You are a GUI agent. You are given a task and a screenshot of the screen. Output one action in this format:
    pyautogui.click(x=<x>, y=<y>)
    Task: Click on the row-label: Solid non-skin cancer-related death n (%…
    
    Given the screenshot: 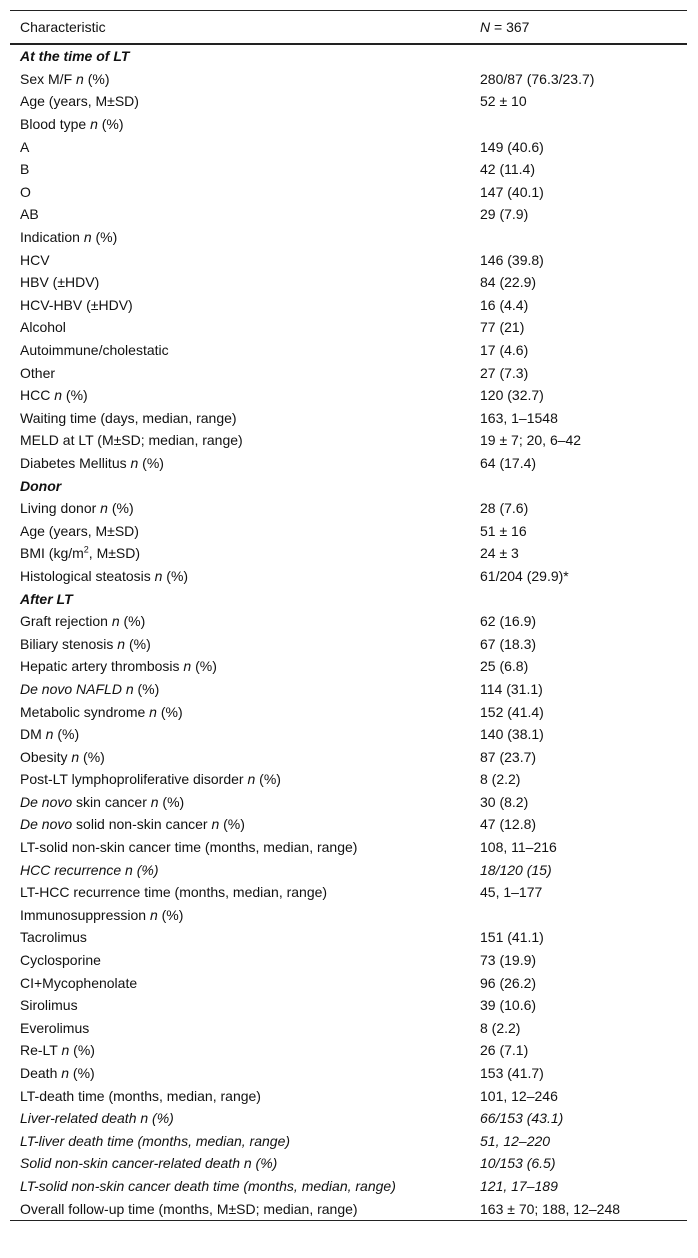 What is the action you would take?
    pyautogui.click(x=245, y=1163)
    